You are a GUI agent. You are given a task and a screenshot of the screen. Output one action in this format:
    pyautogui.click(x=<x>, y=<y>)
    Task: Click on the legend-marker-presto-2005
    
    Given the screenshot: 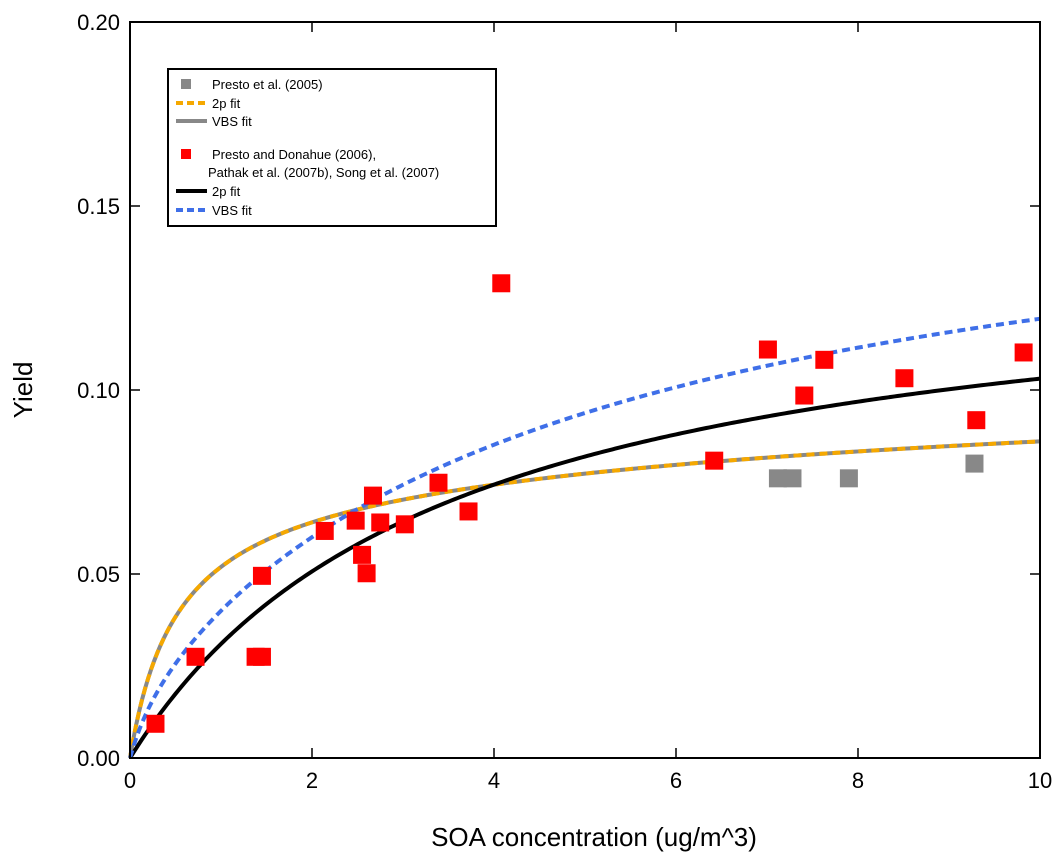 What is the action you would take?
    pyautogui.click(x=186, y=84)
    